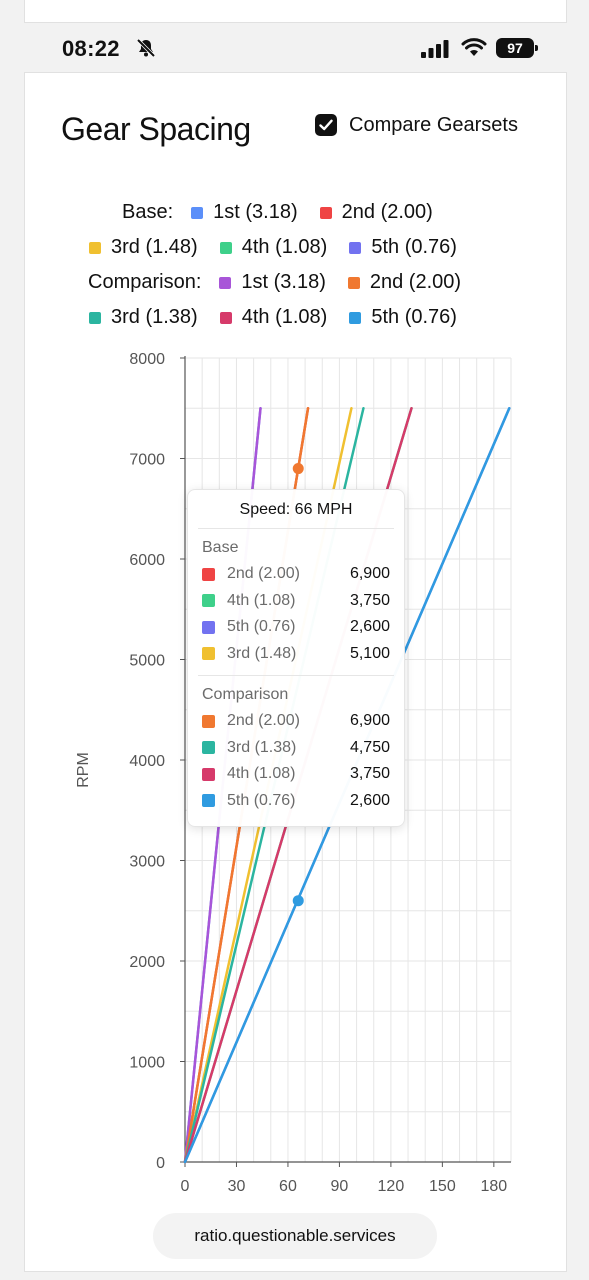 The width and height of the screenshot is (589, 1280). I want to click on status-bar: 08:22 97, so click(294, 48).